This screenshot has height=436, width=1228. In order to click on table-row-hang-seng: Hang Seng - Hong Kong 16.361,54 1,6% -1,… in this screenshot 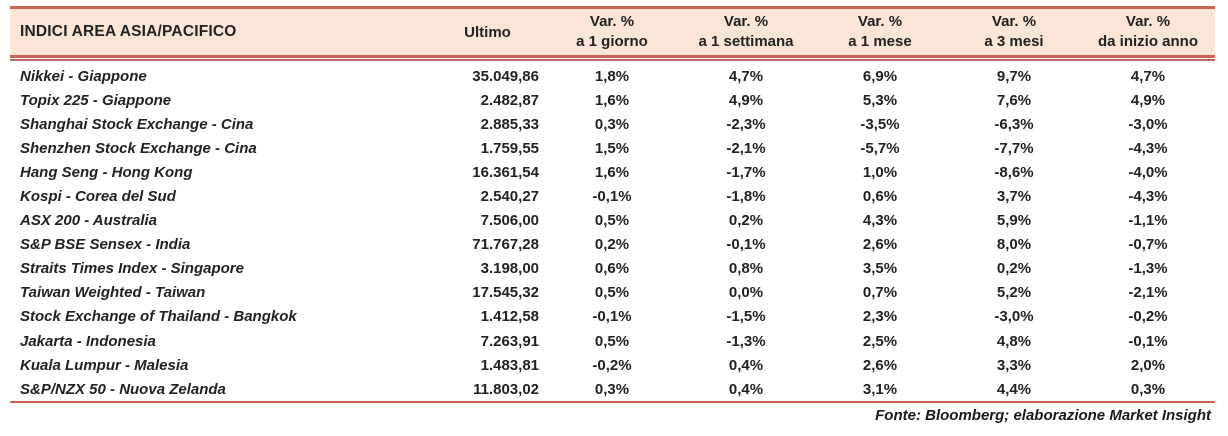, I will do `click(612, 172)`.